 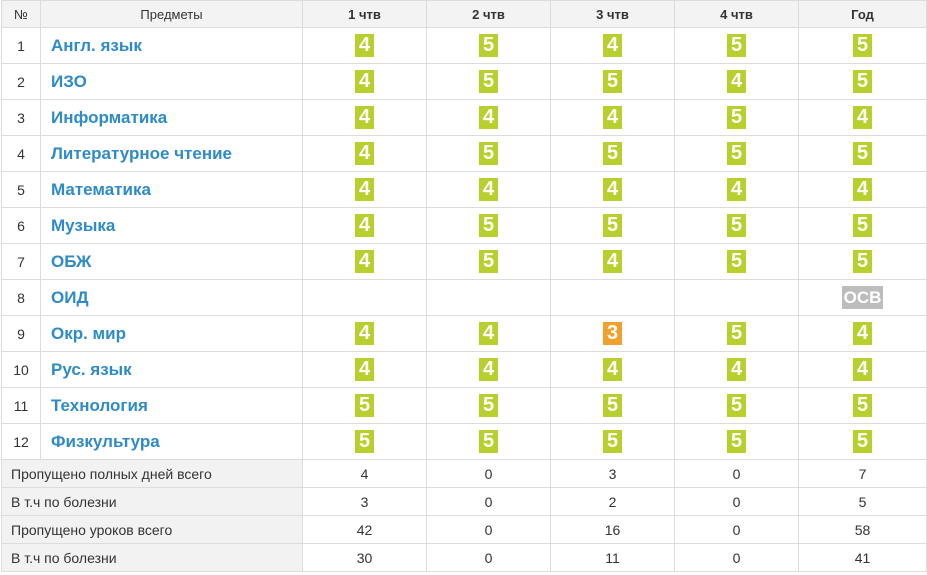 I want to click on subject-row: 2 ИЗО 4 5 5 4 5, so click(x=464, y=81).